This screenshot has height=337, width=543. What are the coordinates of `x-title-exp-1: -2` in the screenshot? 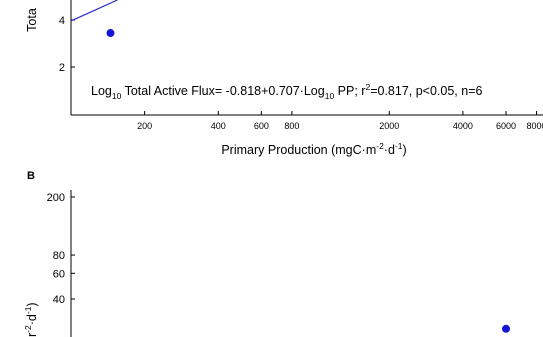 It's located at (380, 146).